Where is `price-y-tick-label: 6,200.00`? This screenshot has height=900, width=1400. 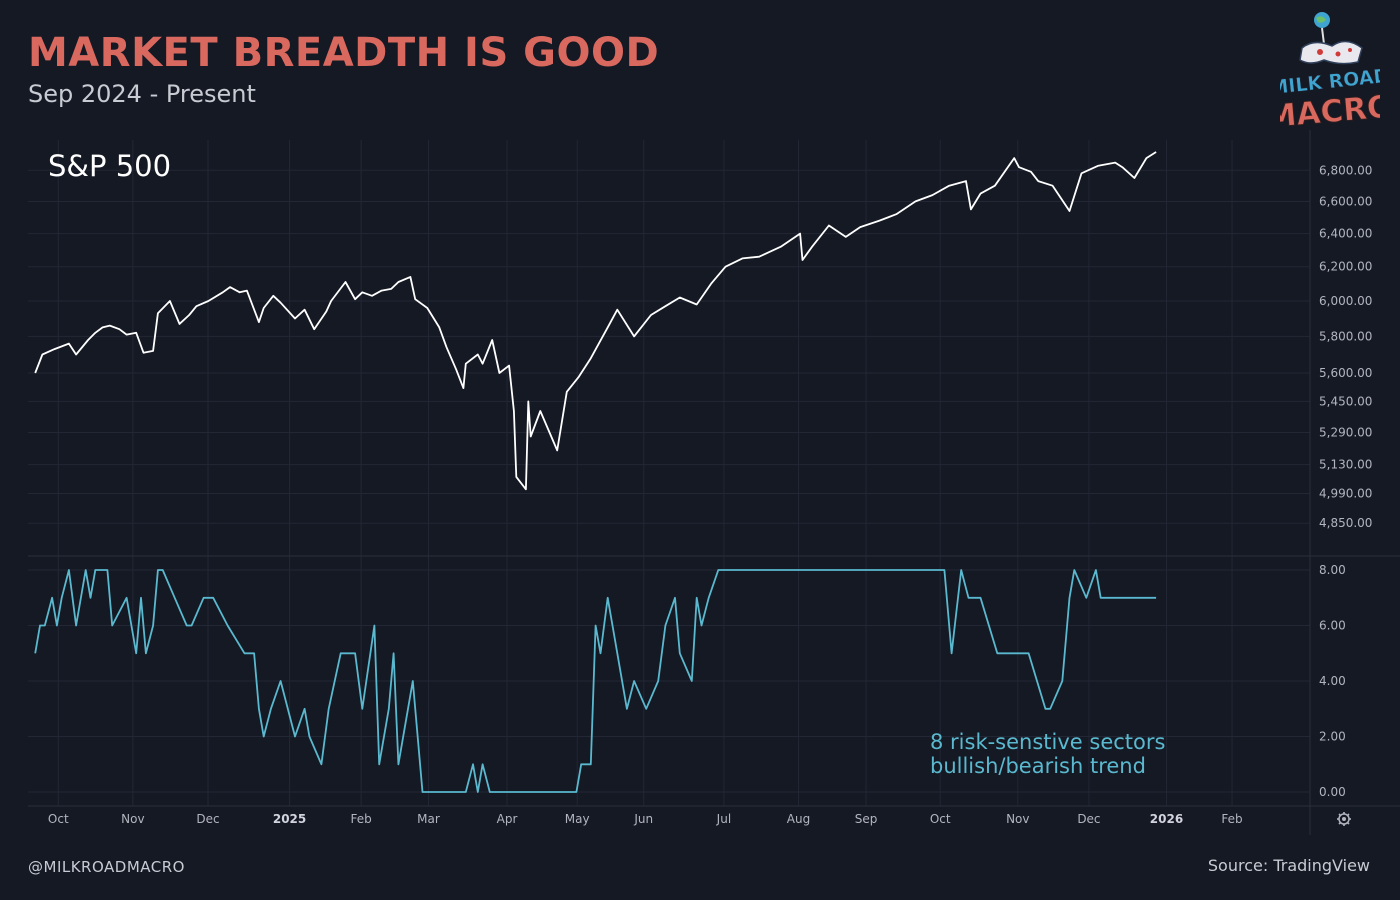
price-y-tick-label: 6,200.00 is located at coordinates (1345, 267).